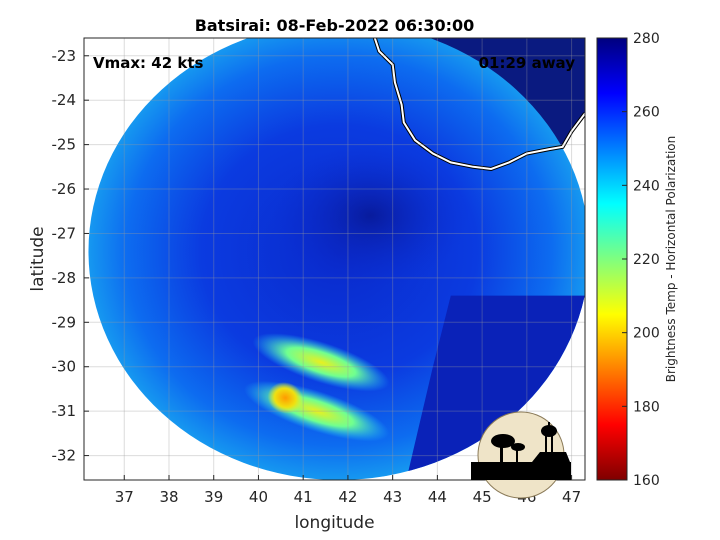 The image size is (720, 540). I want to click on x-axis-label: longitude, so click(334, 523).